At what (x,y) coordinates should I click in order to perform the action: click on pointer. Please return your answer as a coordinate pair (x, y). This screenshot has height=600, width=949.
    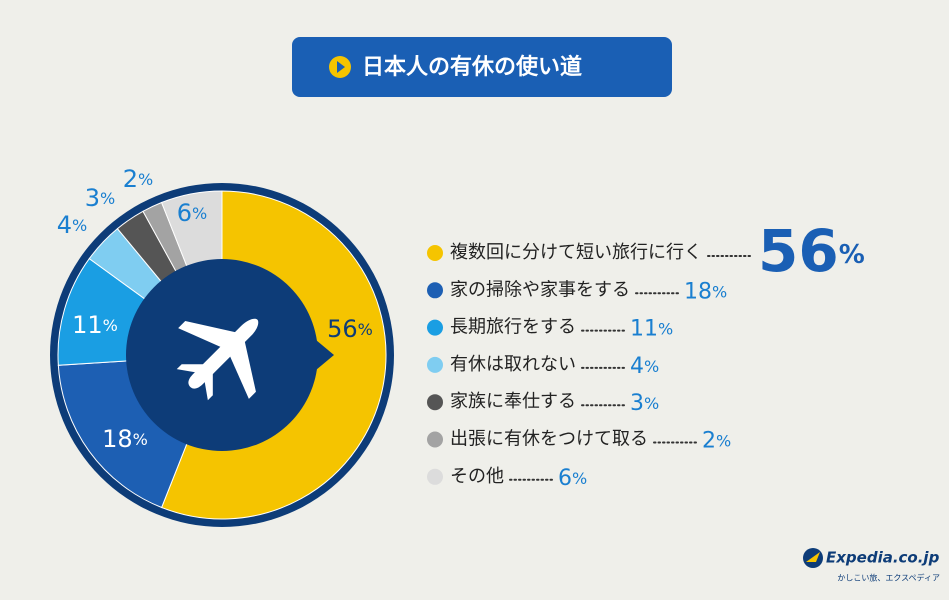
    Looking at the image, I should click on (325, 355).